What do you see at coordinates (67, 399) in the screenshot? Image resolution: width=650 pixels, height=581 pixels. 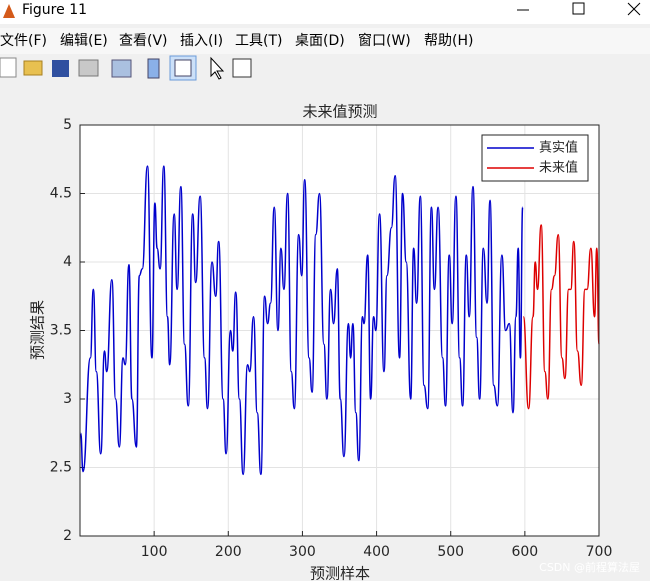 I see `y-tick-label: 3` at bounding box center [67, 399].